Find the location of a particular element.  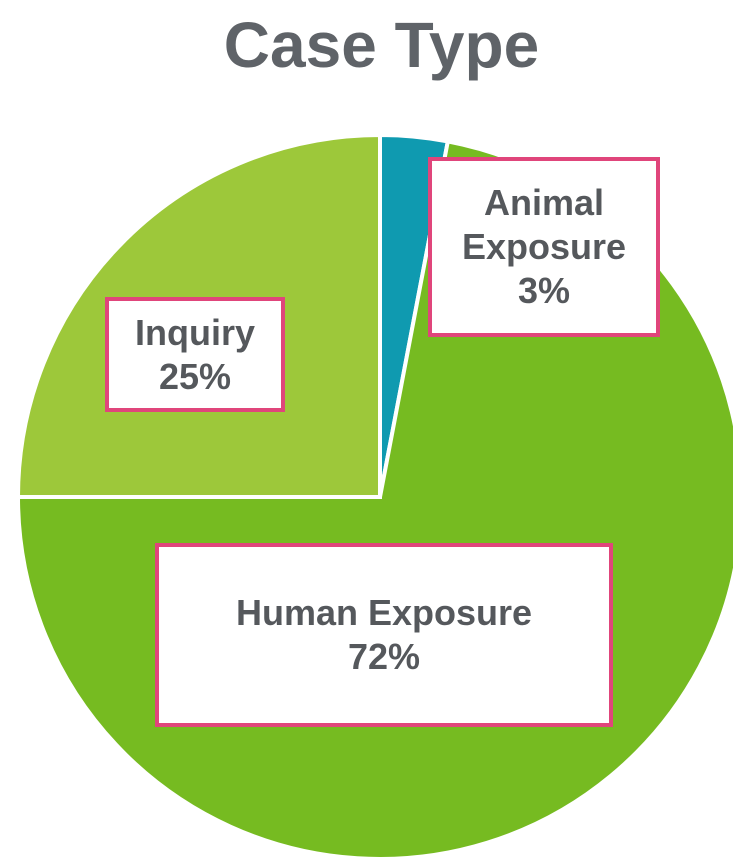

chart-title: Case Type is located at coordinates (381, 45).